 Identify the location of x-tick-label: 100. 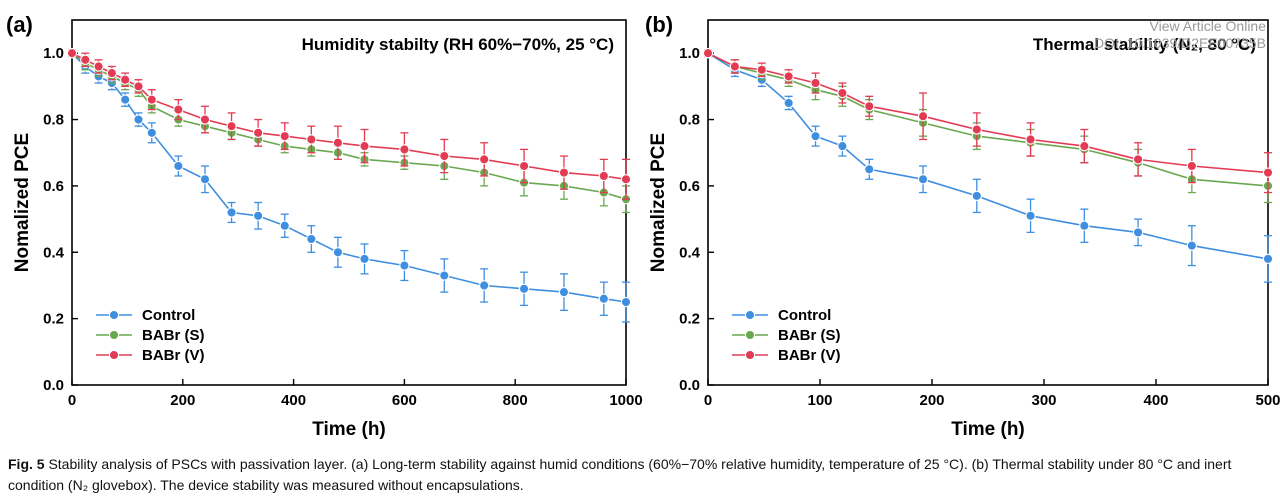
(819, 400).